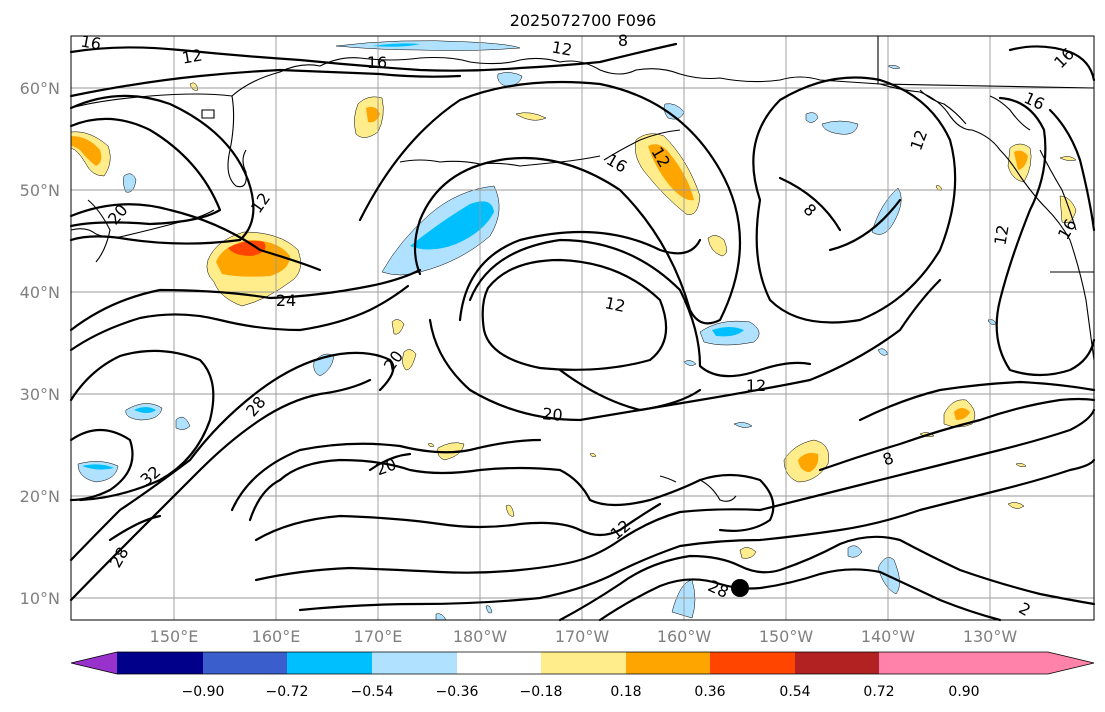 The height and width of the screenshot is (712, 1105). I want to click on colorbar-tick-label: −0.54, so click(372, 692).